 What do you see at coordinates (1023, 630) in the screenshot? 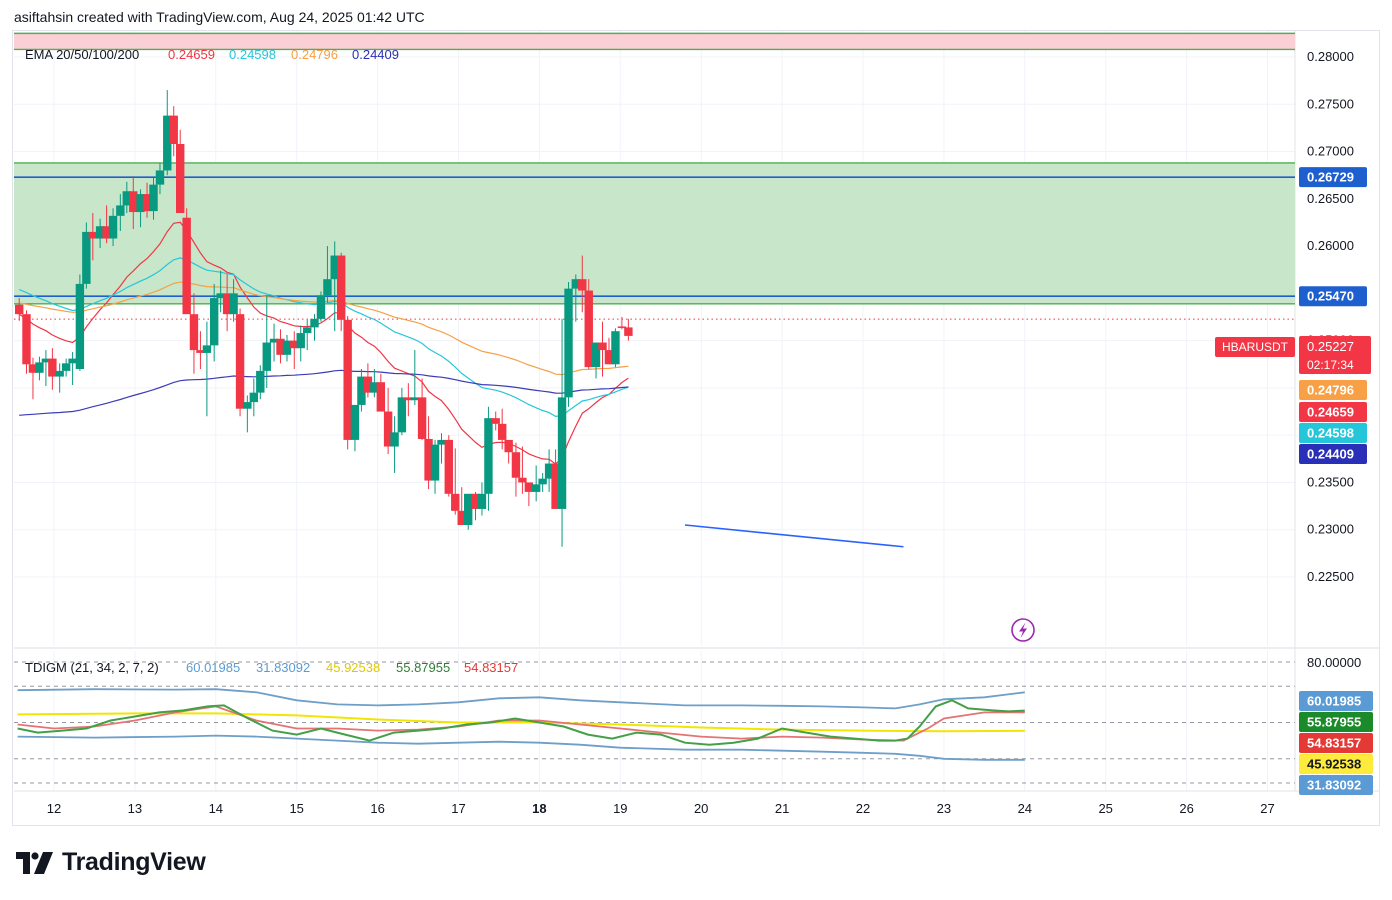
I see `lightning-icon` at bounding box center [1023, 630].